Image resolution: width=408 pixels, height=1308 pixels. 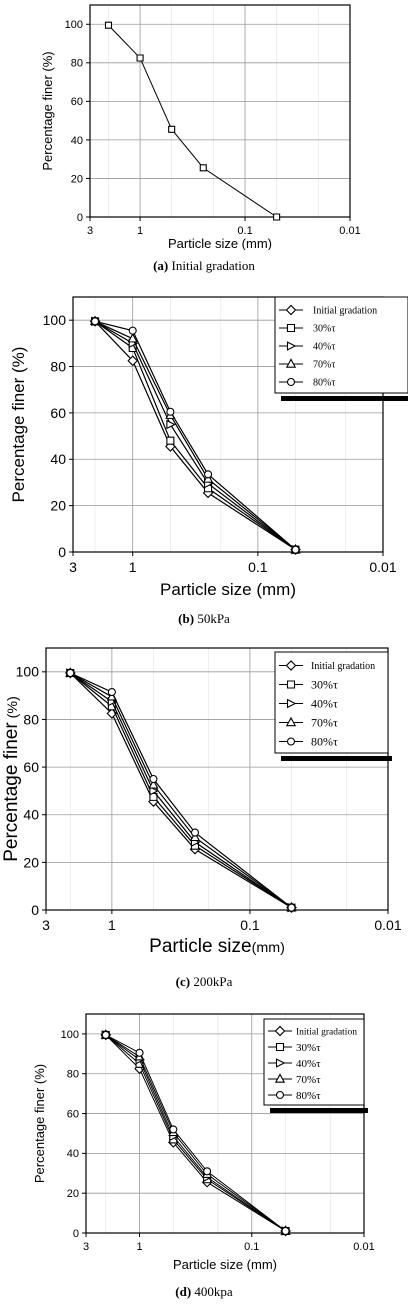 I want to click on legend-box, so click(x=341, y=345).